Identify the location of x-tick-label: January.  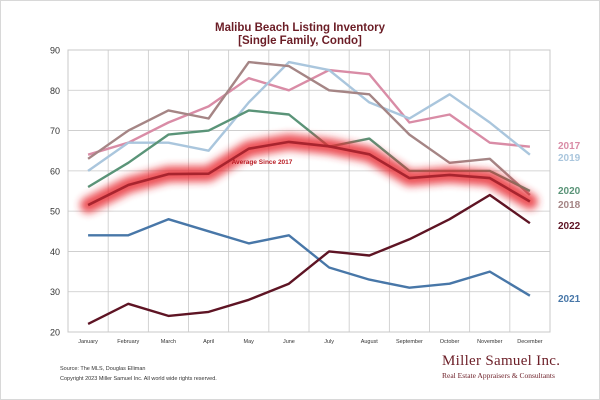
(88, 342).